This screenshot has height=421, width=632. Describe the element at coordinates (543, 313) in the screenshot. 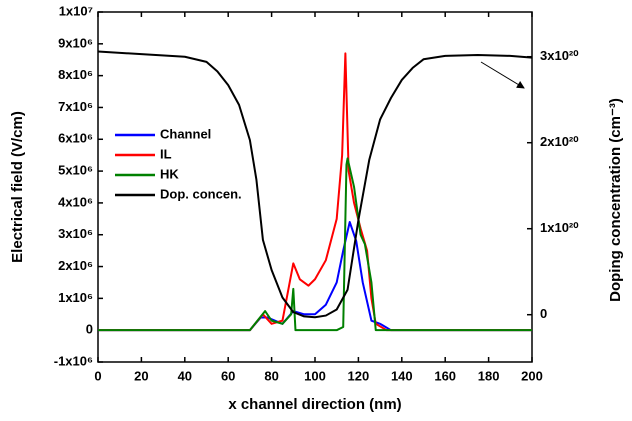

I see `y2-tick-label: 0` at that location.